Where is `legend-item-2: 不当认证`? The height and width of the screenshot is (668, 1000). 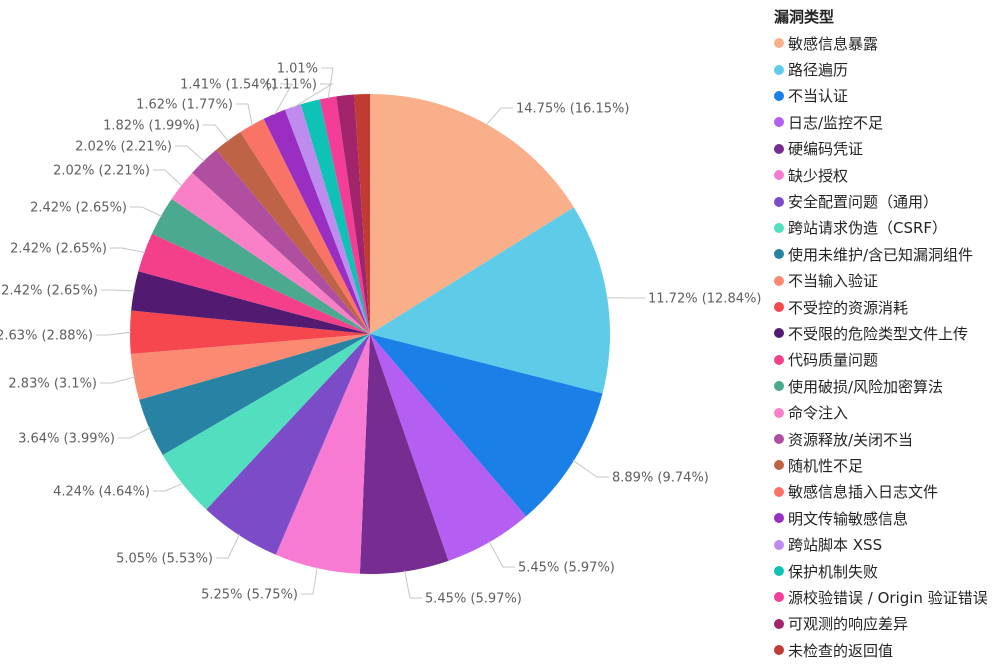 legend-item-2: 不当认证 is located at coordinates (886, 96).